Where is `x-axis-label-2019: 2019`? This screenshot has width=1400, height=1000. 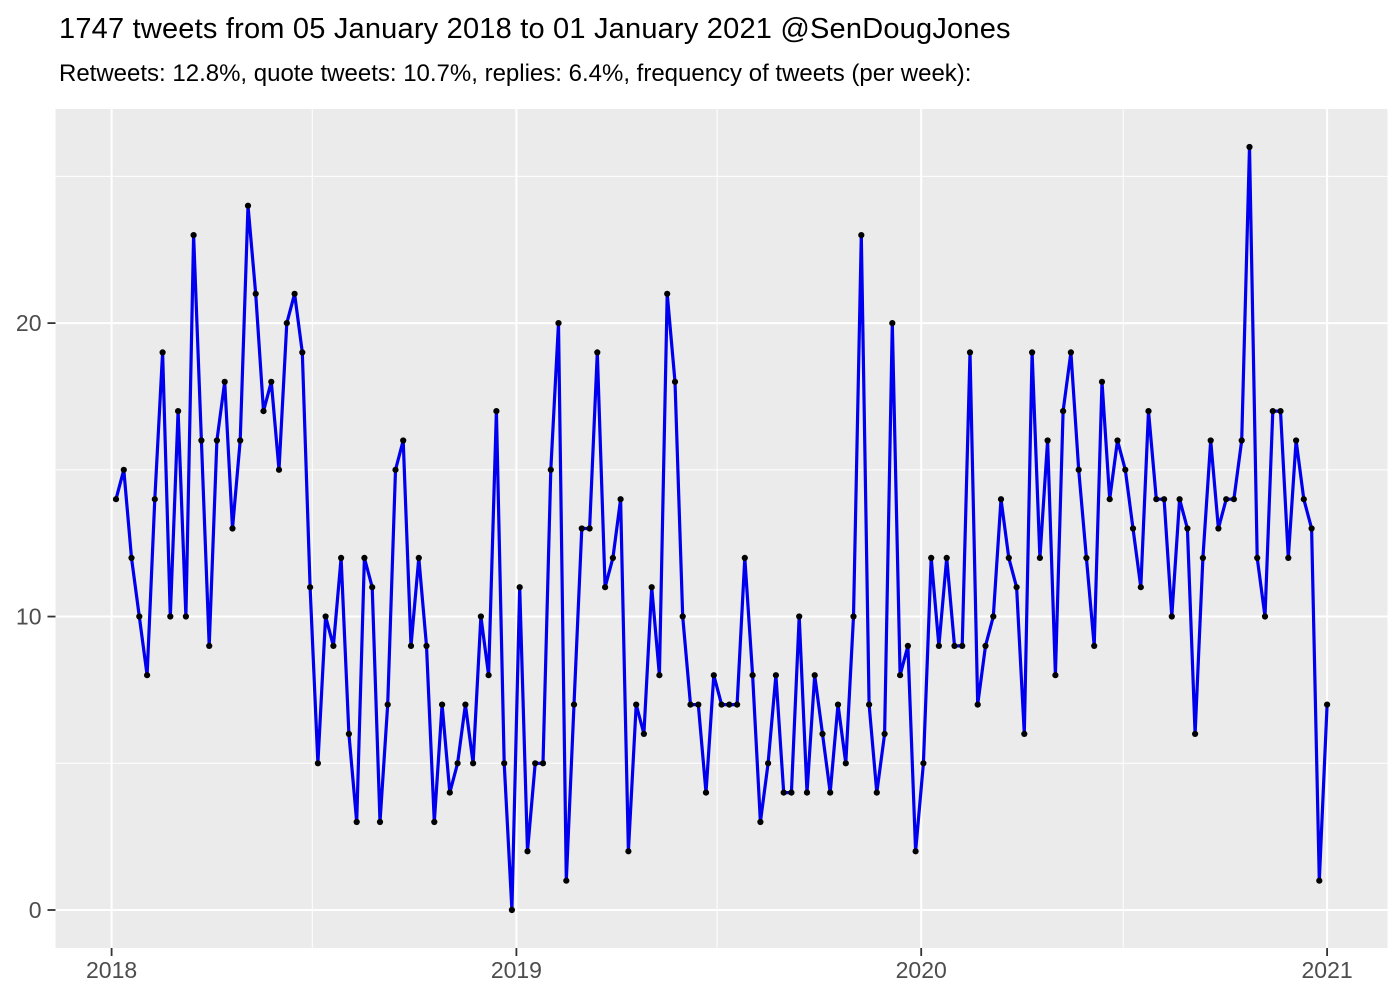
x-axis-label-2019: 2019 is located at coordinates (516, 970).